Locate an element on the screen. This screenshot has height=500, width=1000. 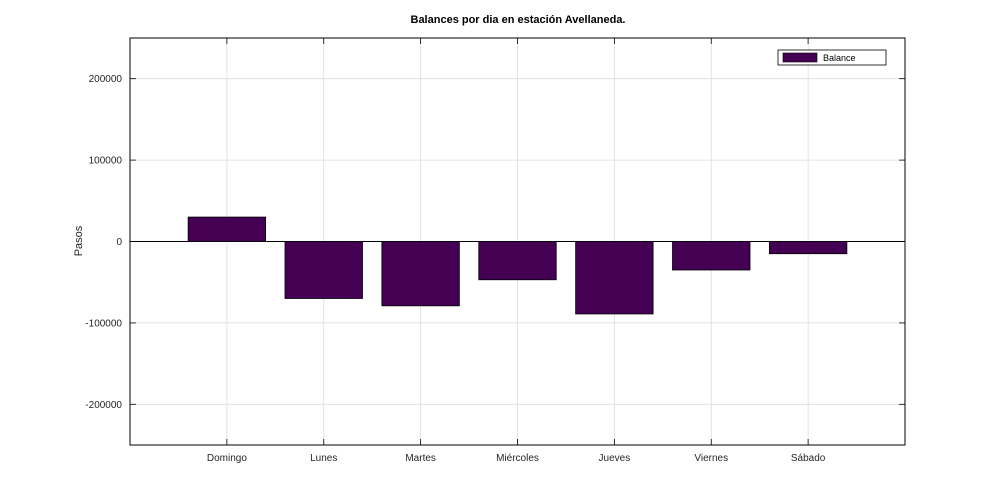
y-tick-label: -100000 is located at coordinates (103, 323).